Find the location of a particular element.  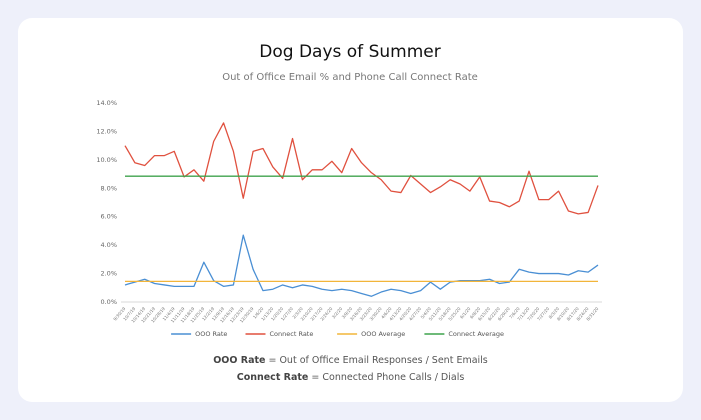

footnote-term: OOO Rate is located at coordinates (239, 360).